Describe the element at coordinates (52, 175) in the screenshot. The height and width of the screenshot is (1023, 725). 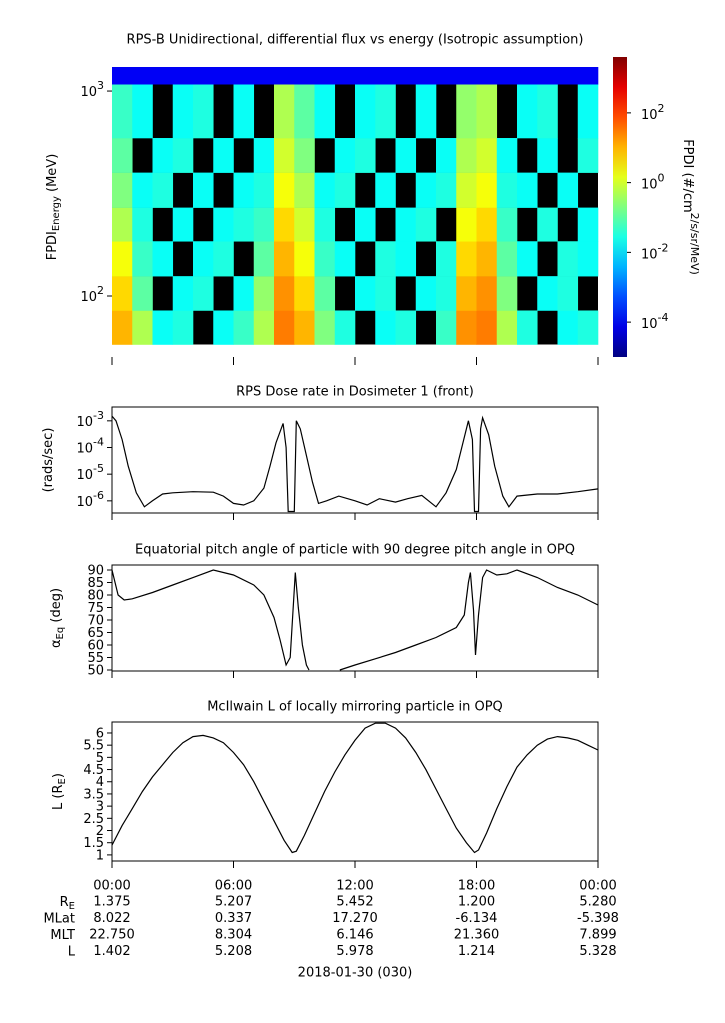
I see `label-part: (MeV)` at that location.